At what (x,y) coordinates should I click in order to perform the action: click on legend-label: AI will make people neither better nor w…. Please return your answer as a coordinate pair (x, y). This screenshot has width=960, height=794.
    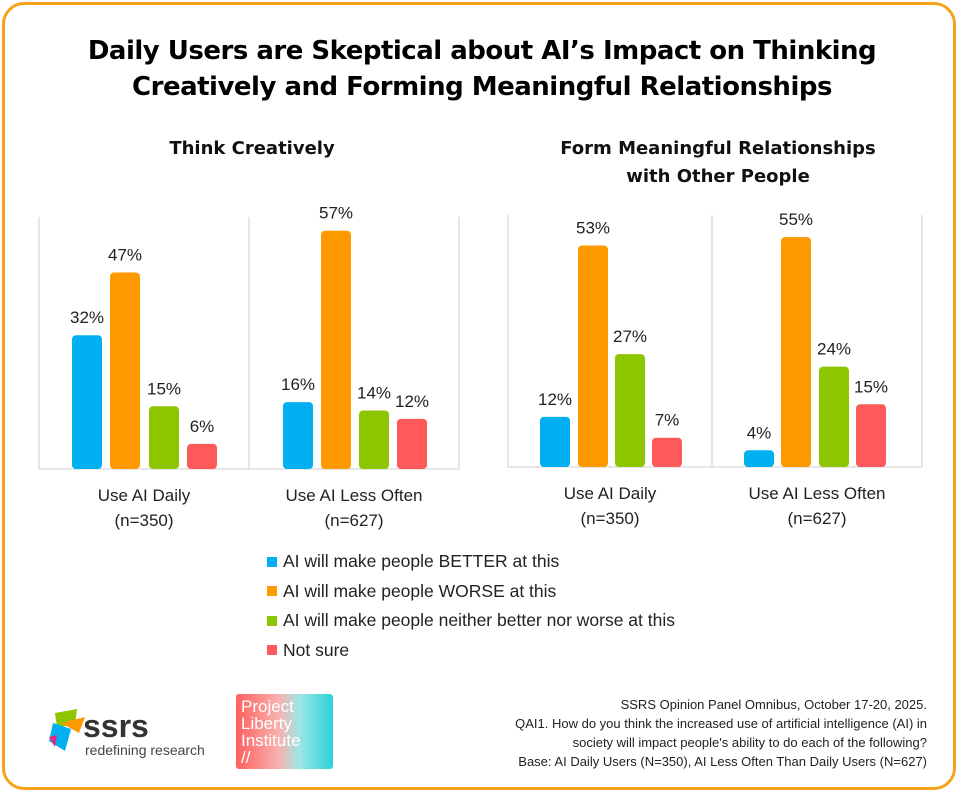
    Looking at the image, I should click on (479, 620).